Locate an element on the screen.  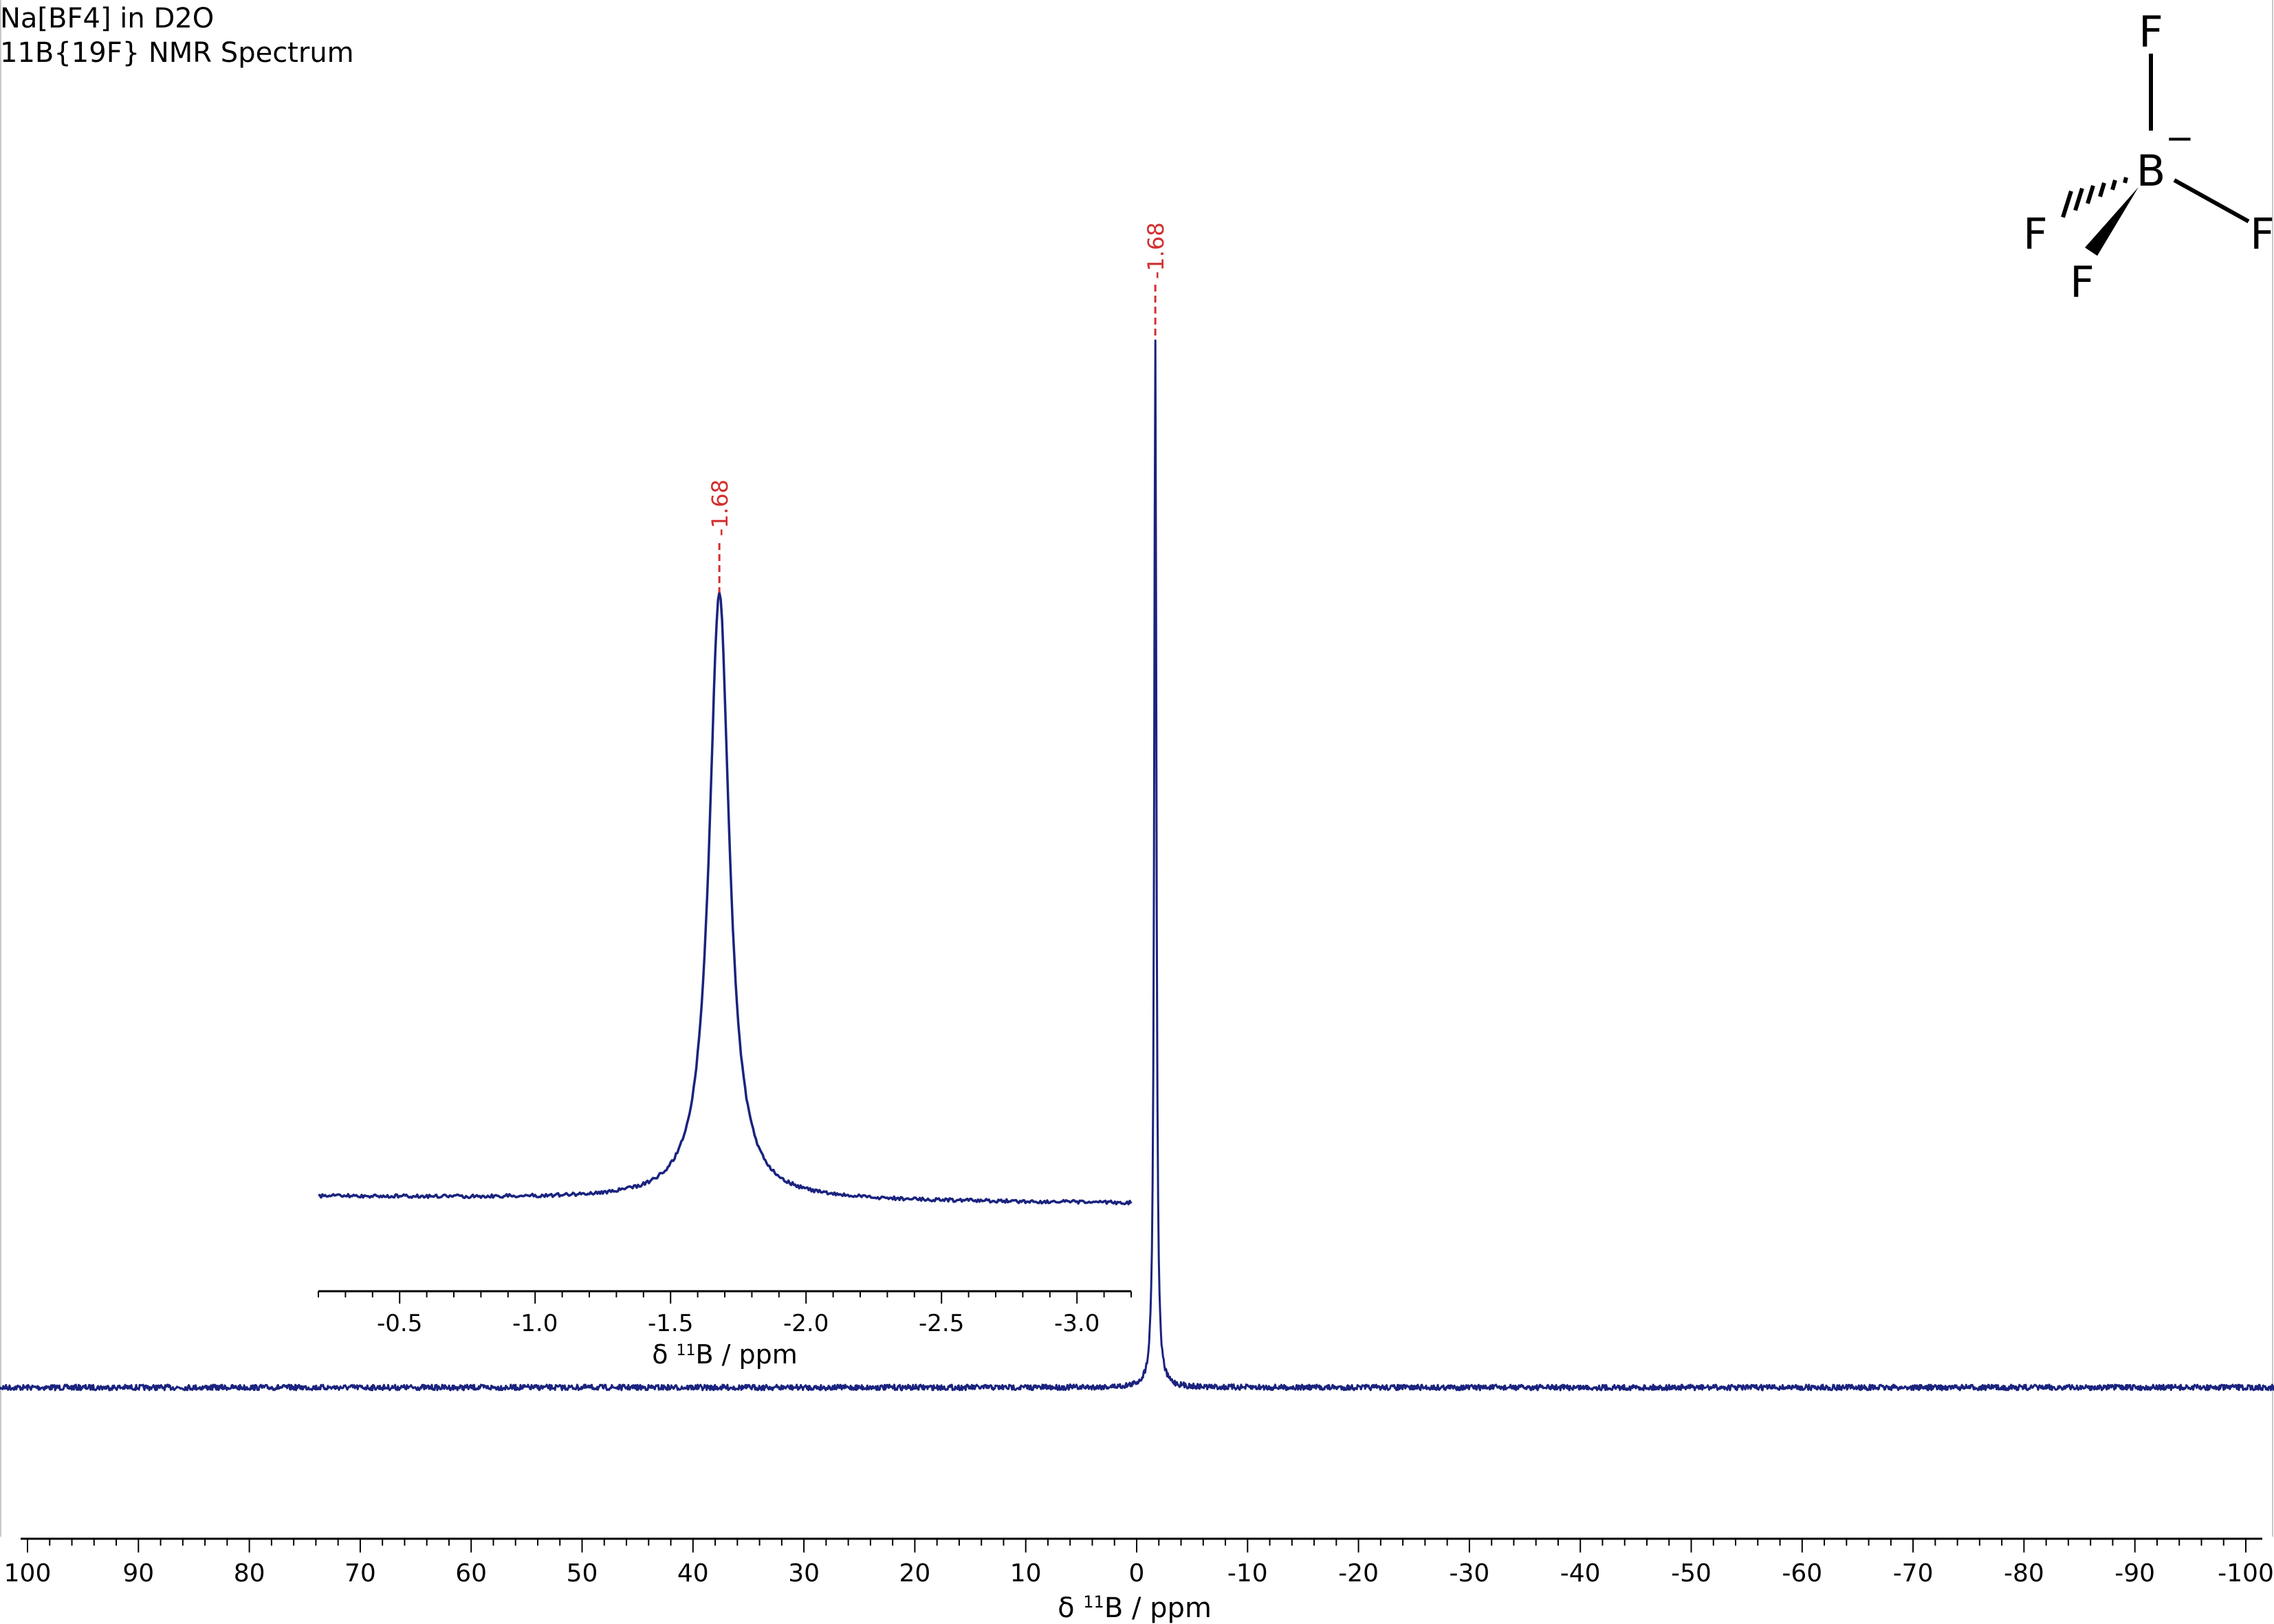
main-tick-label: -60 is located at coordinates (1802, 1573).